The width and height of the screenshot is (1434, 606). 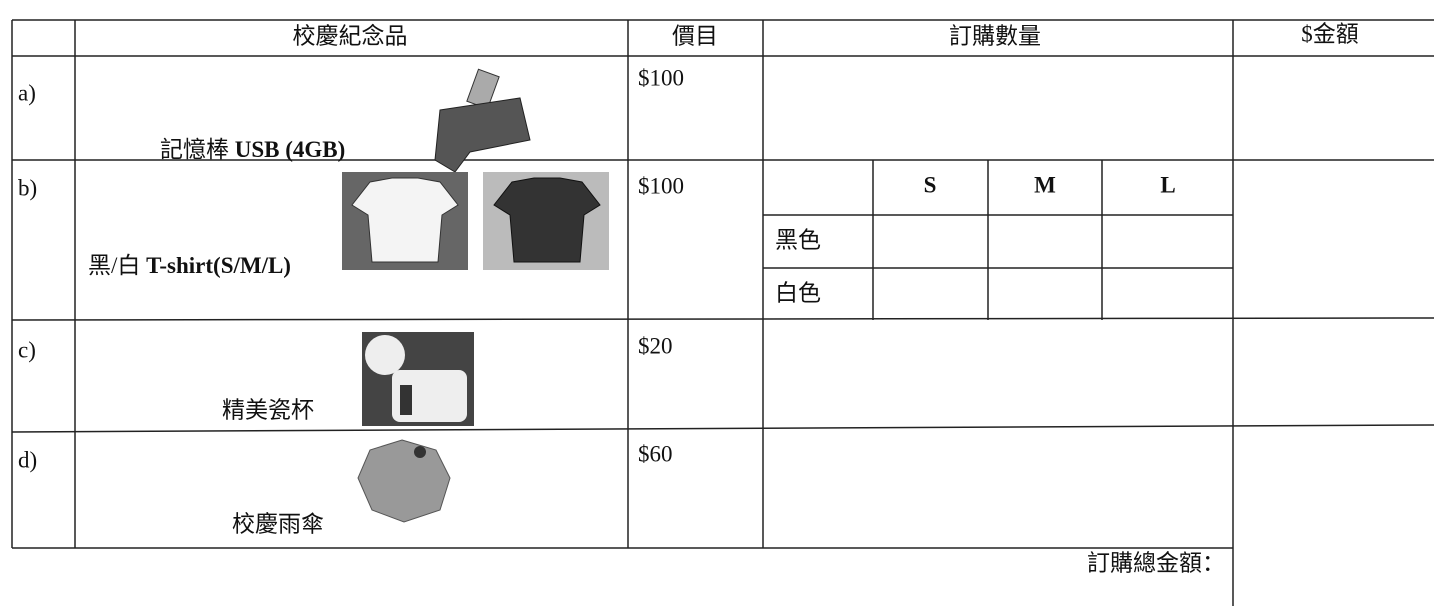 I want to click on item-en: USB (4GB), so click(x=290, y=149).